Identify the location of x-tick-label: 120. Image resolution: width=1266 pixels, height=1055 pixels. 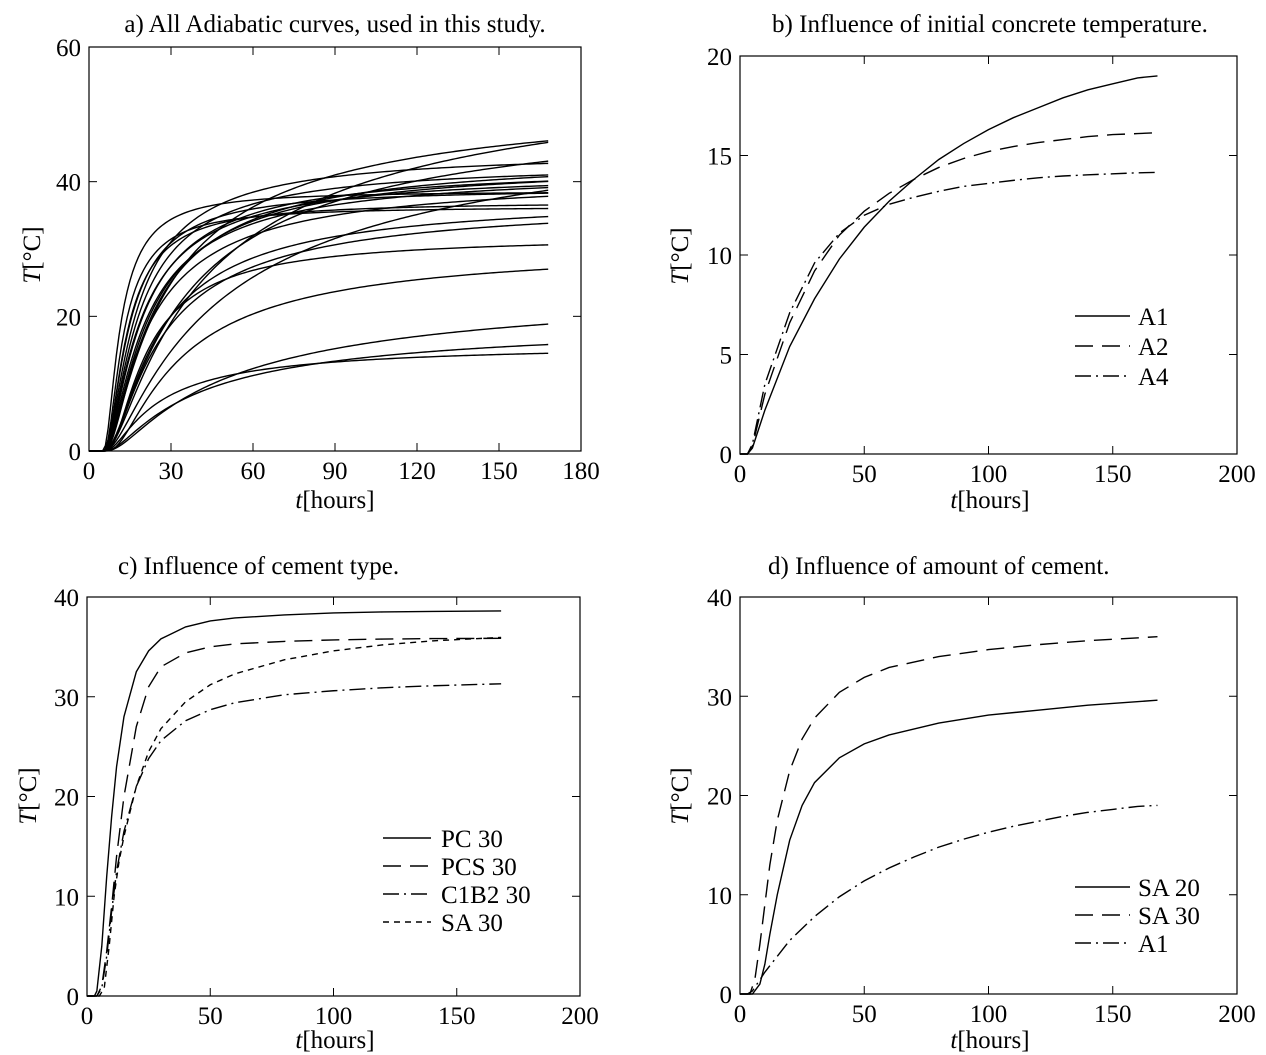
(417, 471).